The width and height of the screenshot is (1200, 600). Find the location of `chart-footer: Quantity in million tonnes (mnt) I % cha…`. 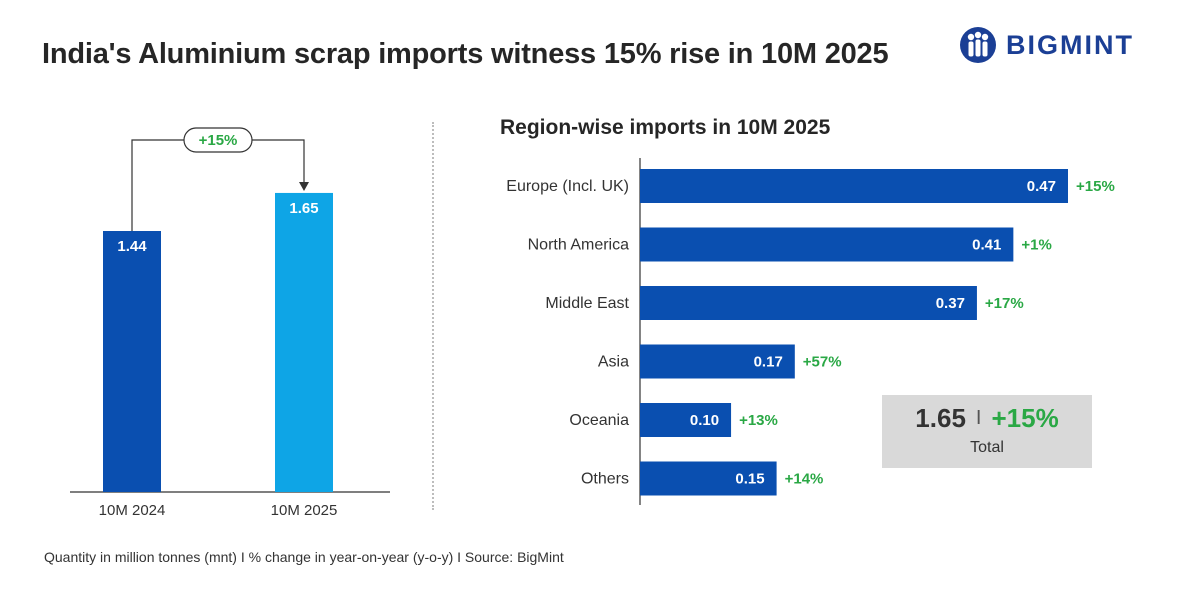

chart-footer: Quantity in million tonnes (mnt) I % cha… is located at coordinates (304, 557).